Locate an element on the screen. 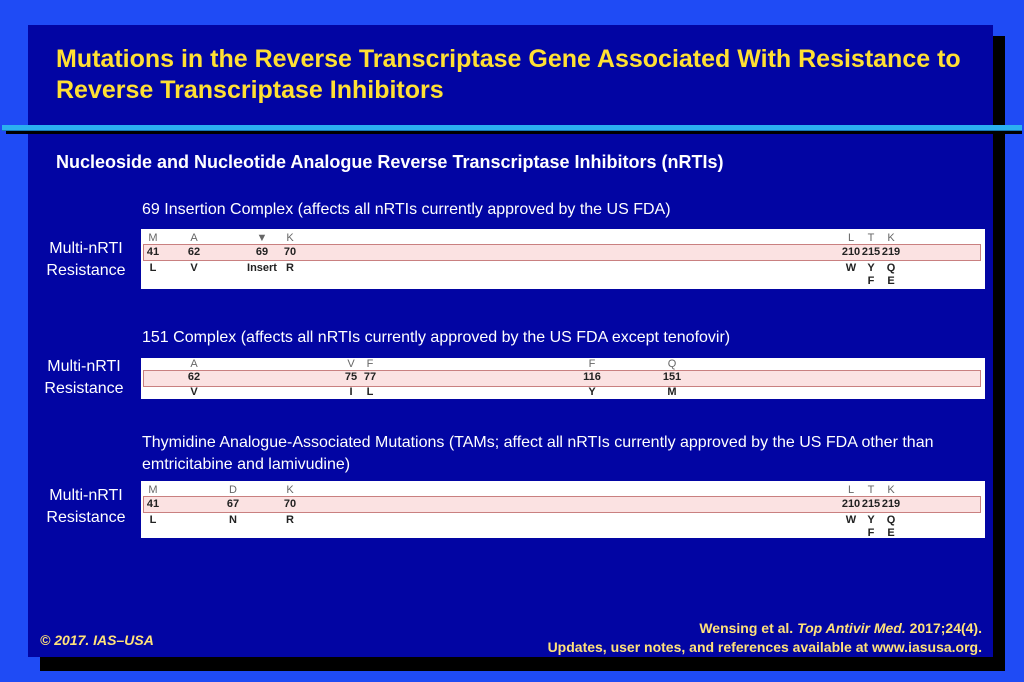 This screenshot has width=1024, height=682. mutation-map-151-complex: A 62 V V 75 I F 77 L F 116 Y Q 151 M is located at coordinates (563, 378).